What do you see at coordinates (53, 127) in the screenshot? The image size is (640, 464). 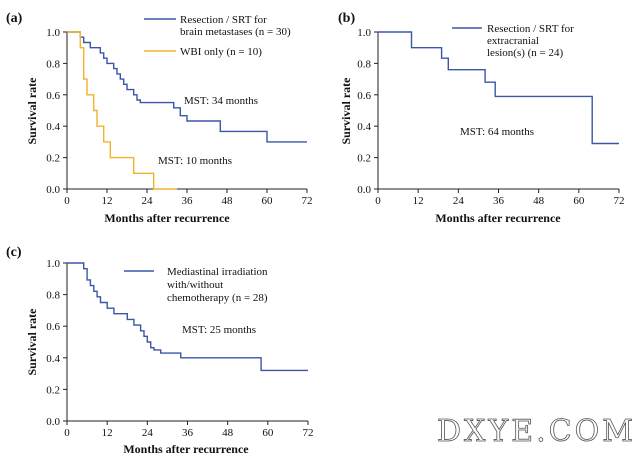 I see `y-tick-label-a: 0.4` at bounding box center [53, 127].